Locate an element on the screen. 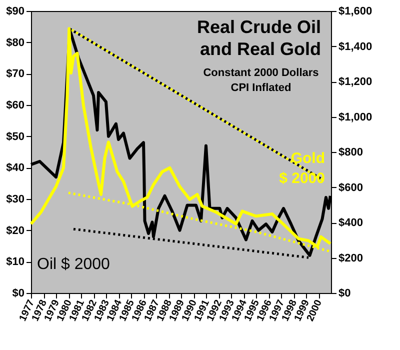  y-tick-label: $0 is located at coordinates (18, 294).